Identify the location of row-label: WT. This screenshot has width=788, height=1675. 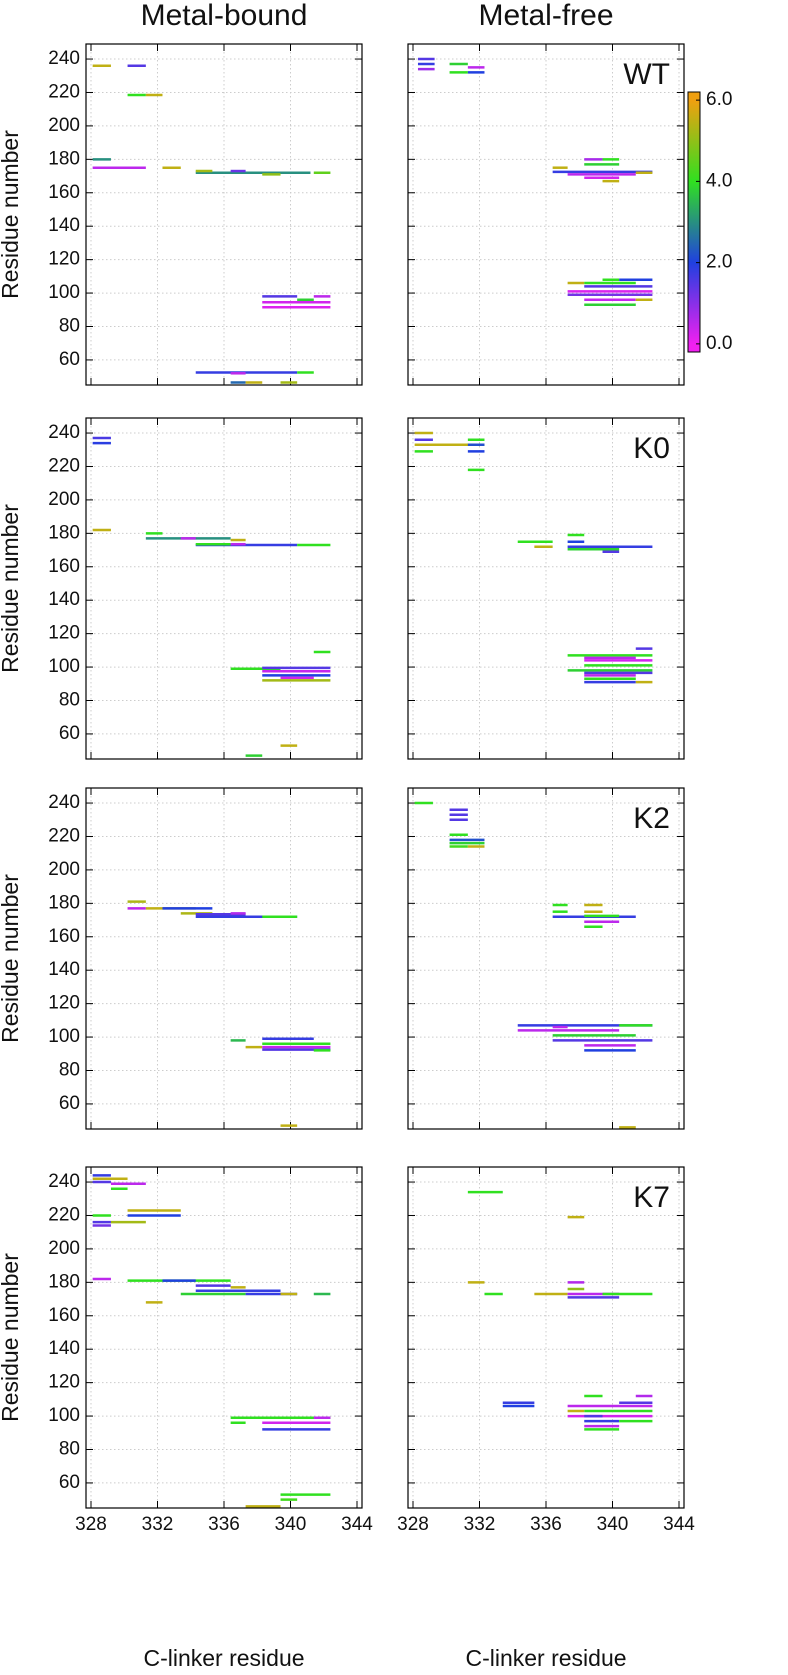
(646, 74).